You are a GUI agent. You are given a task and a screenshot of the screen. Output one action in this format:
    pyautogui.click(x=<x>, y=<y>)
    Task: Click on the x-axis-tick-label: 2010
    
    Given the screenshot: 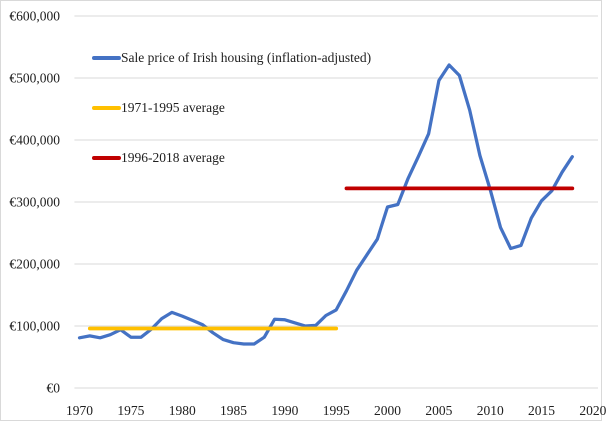 What is the action you would take?
    pyautogui.click(x=490, y=410)
    